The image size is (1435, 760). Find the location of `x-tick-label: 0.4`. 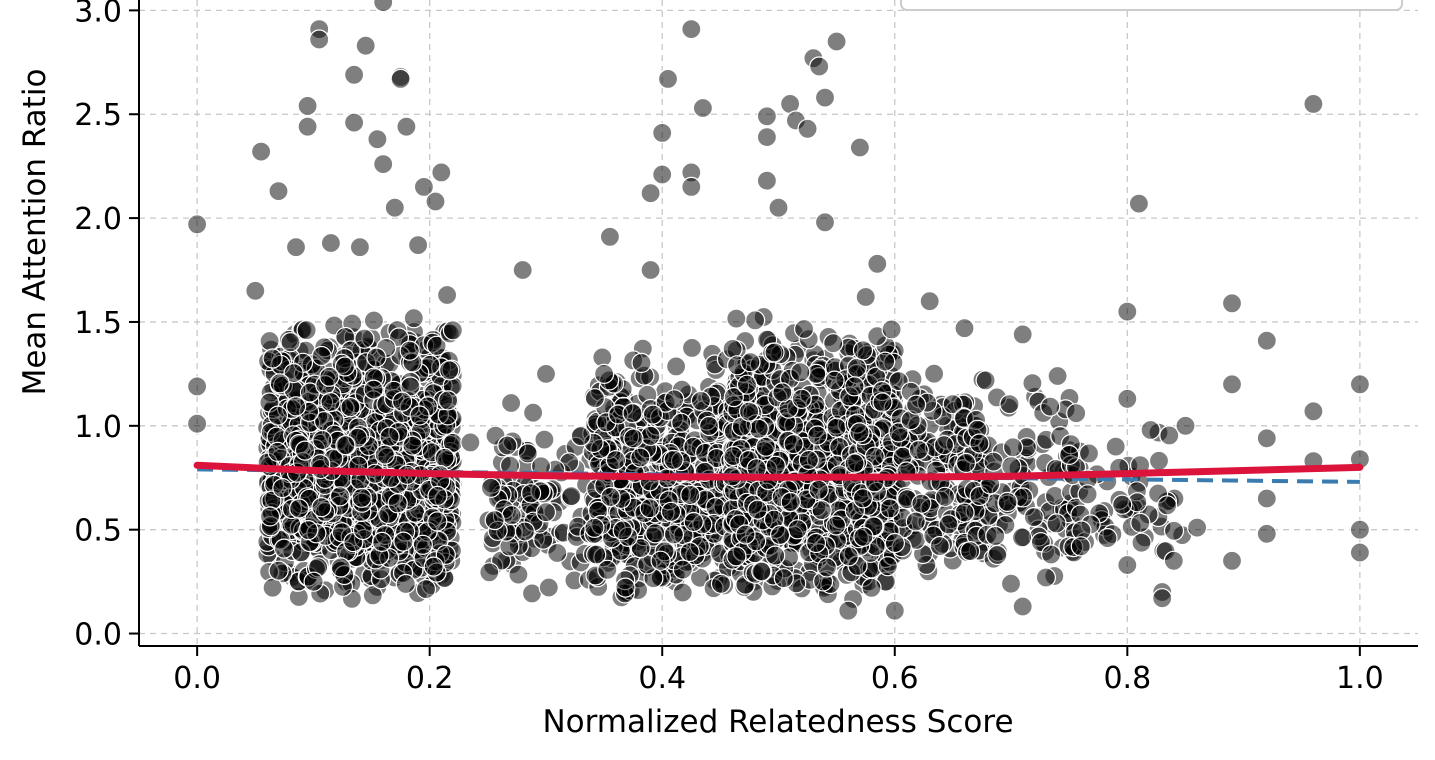

x-tick-label: 0.4 is located at coordinates (662, 678).